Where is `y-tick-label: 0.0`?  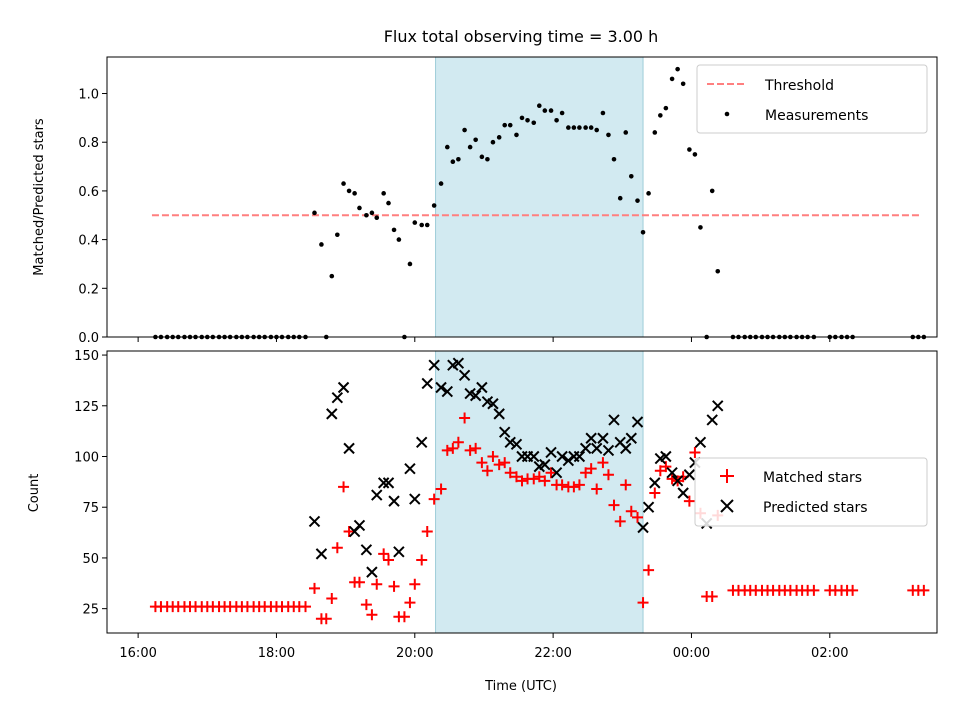
y-tick-label: 0.0 is located at coordinates (88, 338).